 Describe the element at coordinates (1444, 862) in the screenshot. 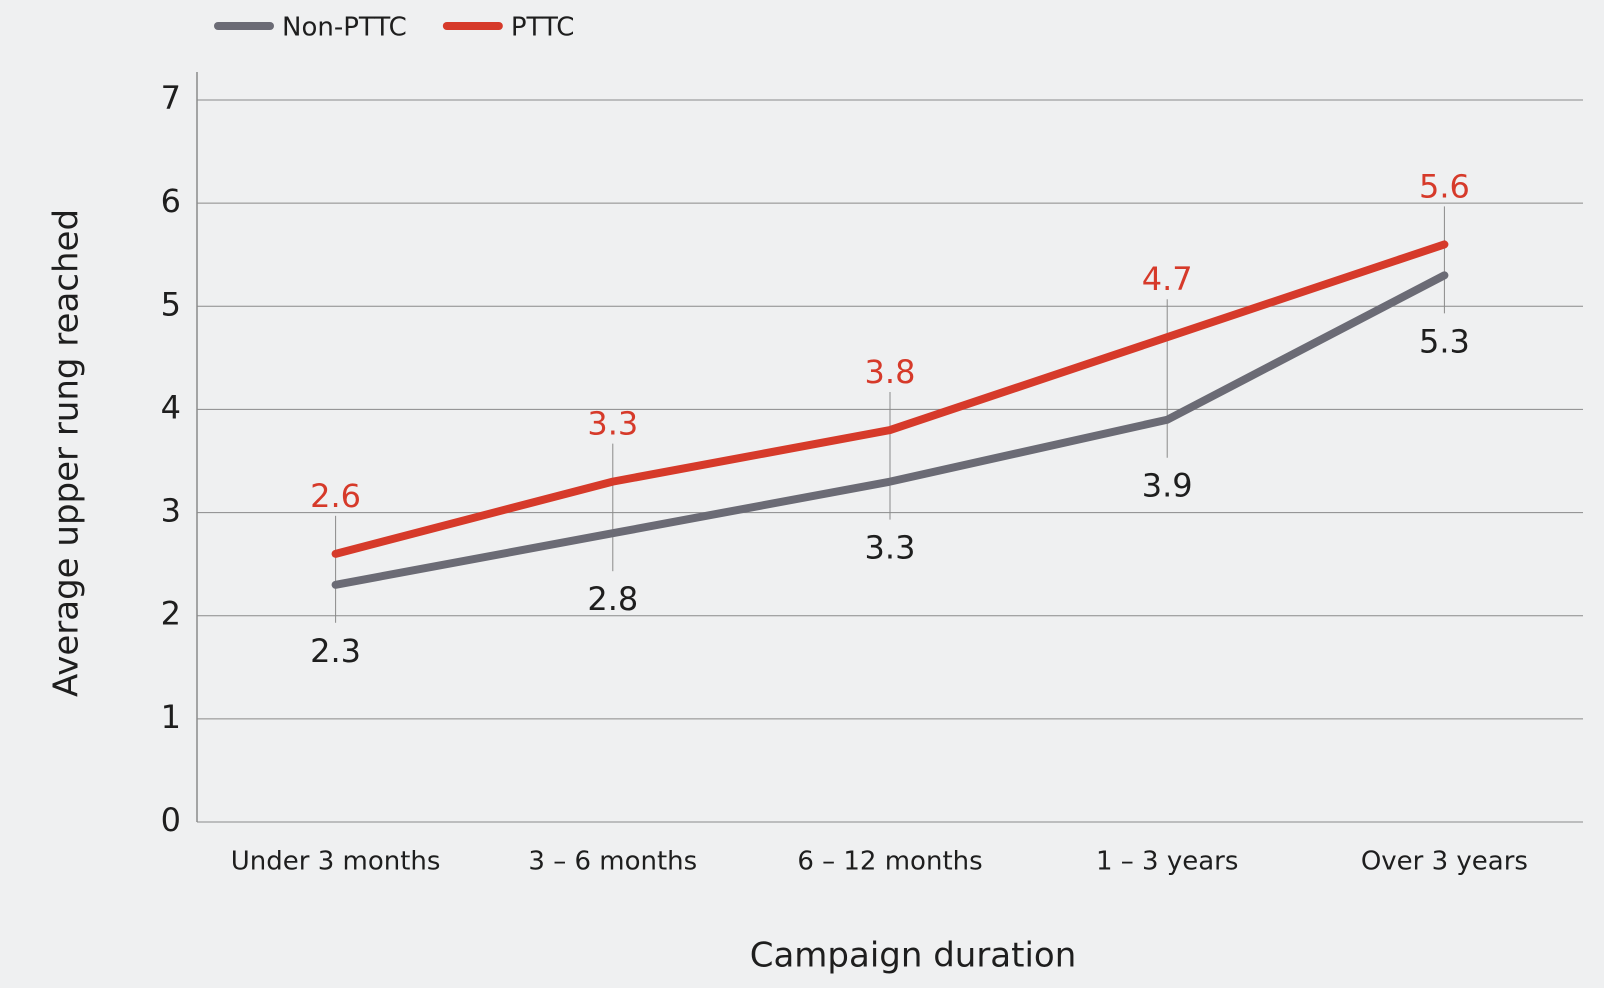

I see `x-tick-label: Over 3 years` at that location.